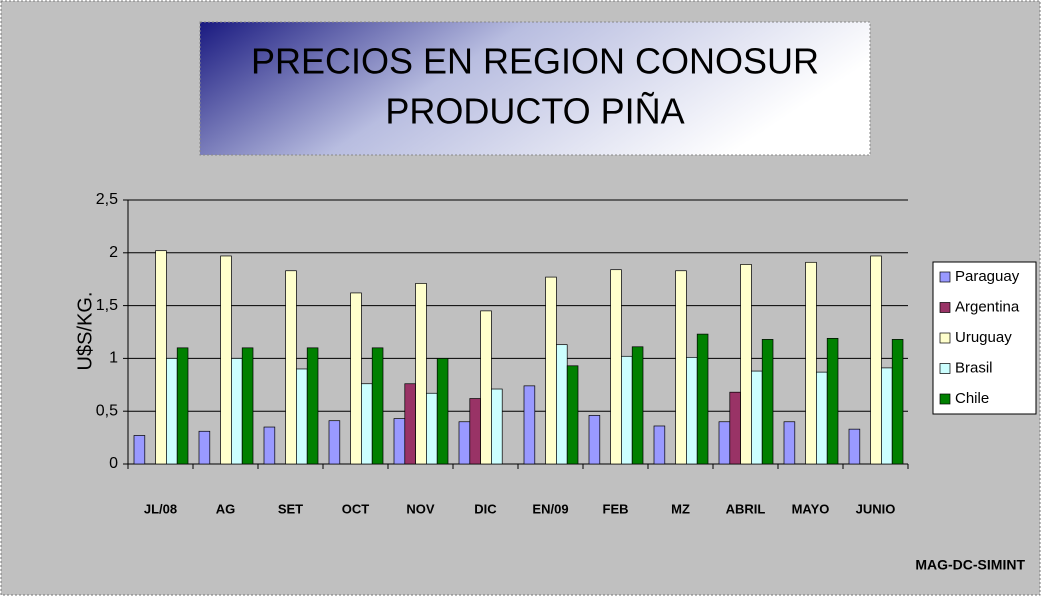 The width and height of the screenshot is (1041, 596). What do you see at coordinates (972, 398) in the screenshot?
I see `legend-label: Chile` at bounding box center [972, 398].